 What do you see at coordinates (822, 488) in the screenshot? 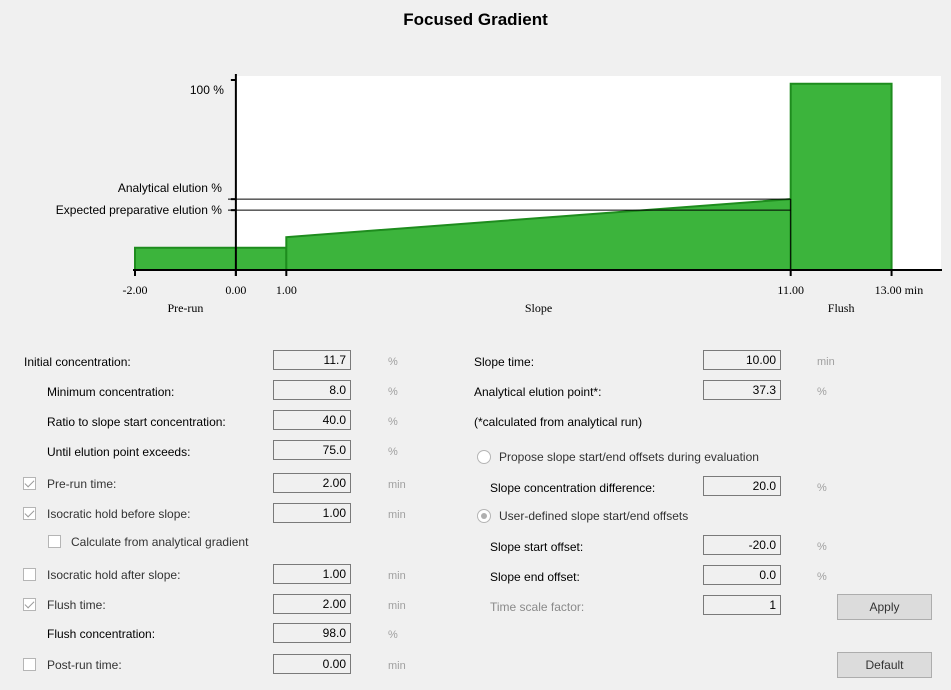
I see `slope-diff-unit: %` at bounding box center [822, 488].